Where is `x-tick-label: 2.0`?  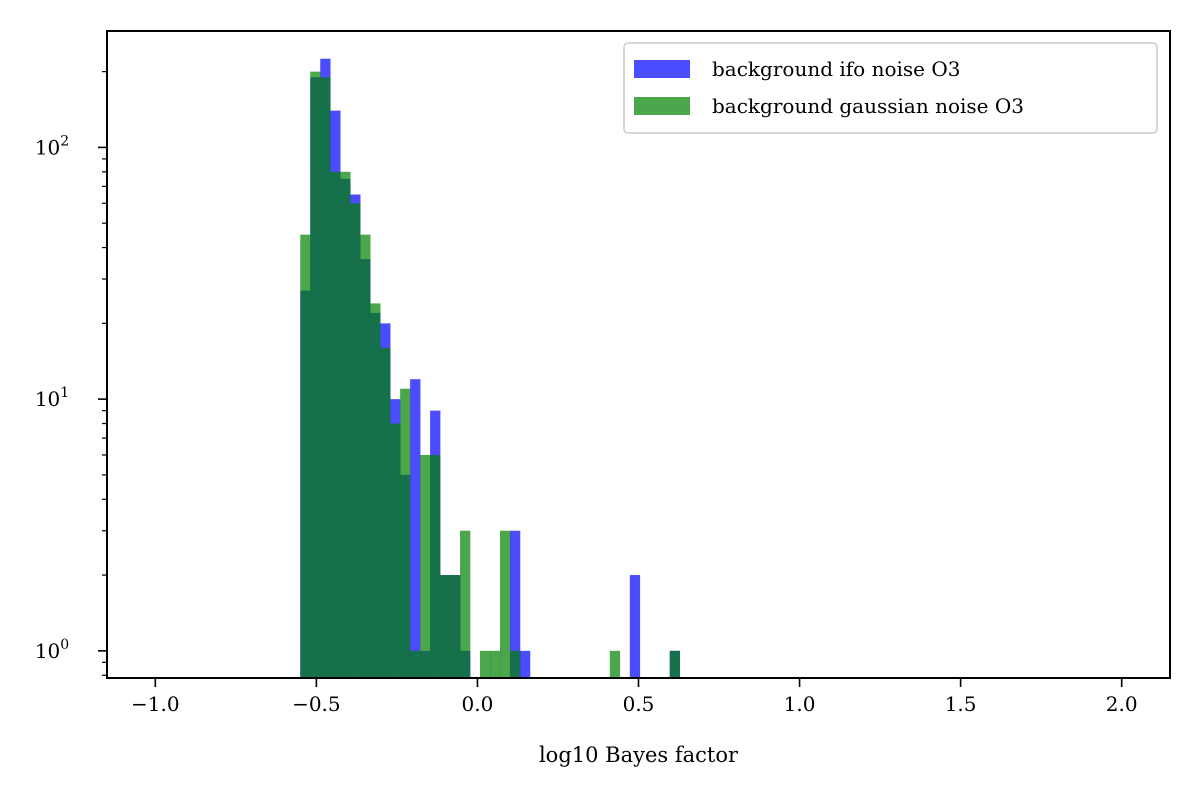 x-tick-label: 2.0 is located at coordinates (1122, 704).